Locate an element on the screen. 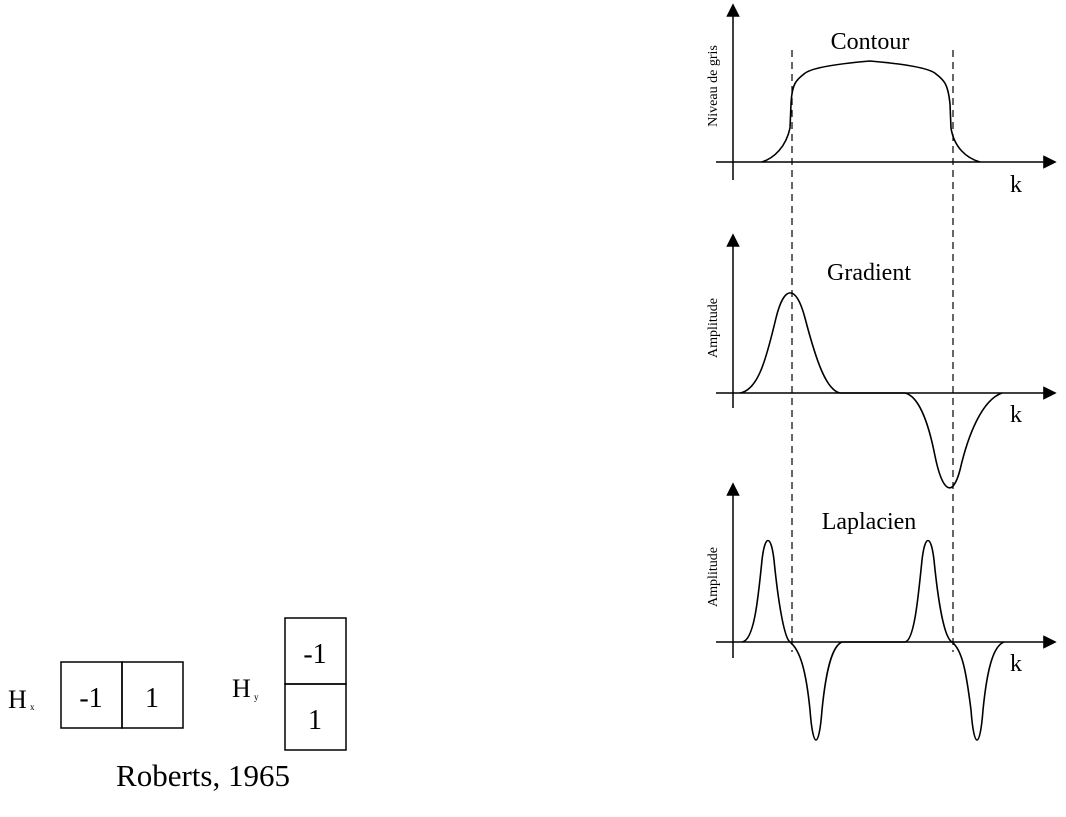 The image size is (1066, 817). hx-cell-value: 1 is located at coordinates (152, 698).